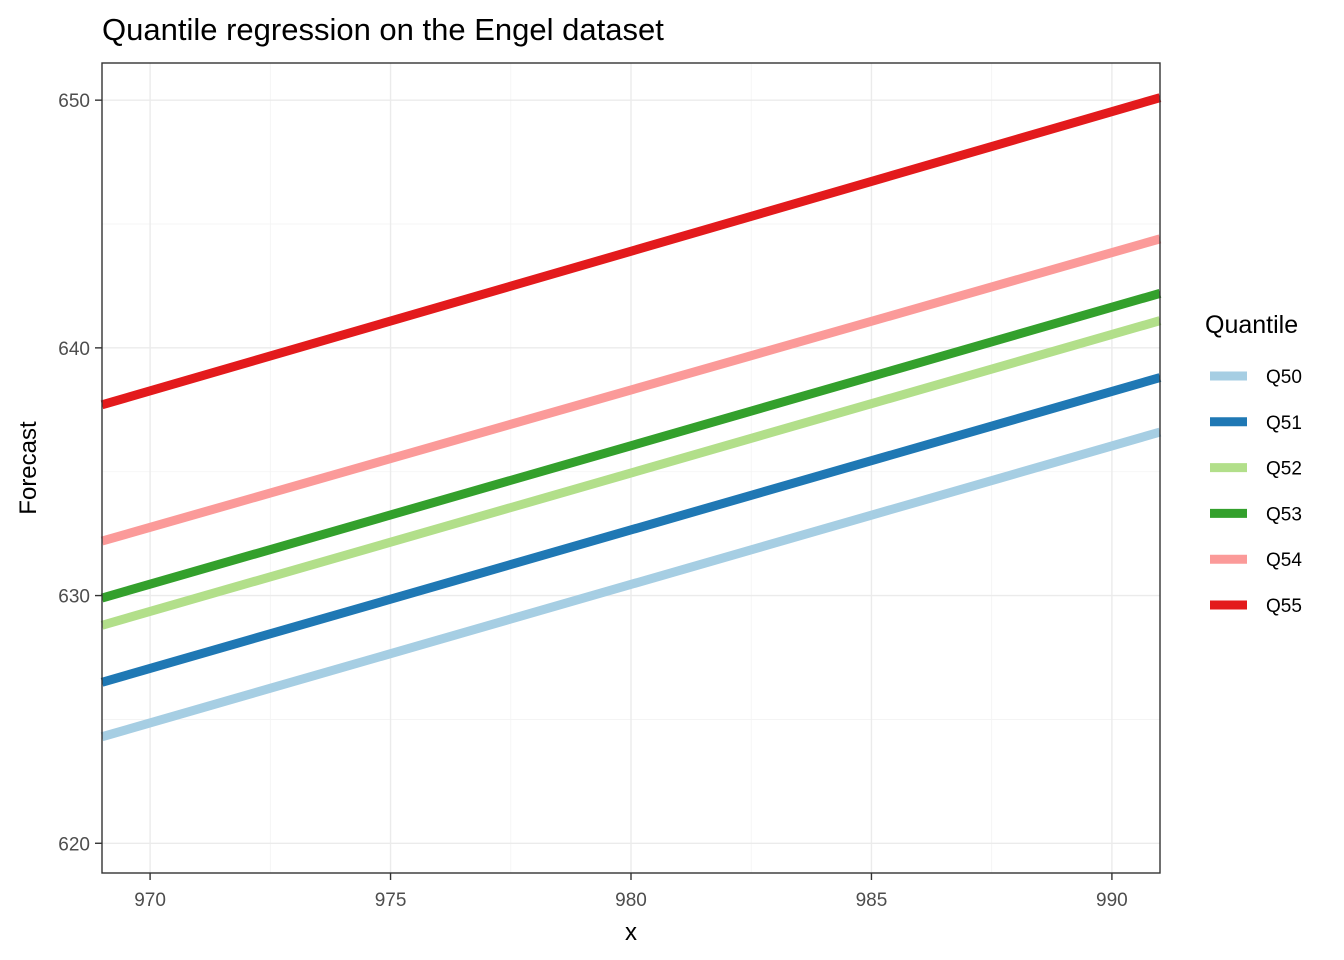 The image size is (1344, 960). I want to click on legend-label-q54: Q54, so click(1284, 560).